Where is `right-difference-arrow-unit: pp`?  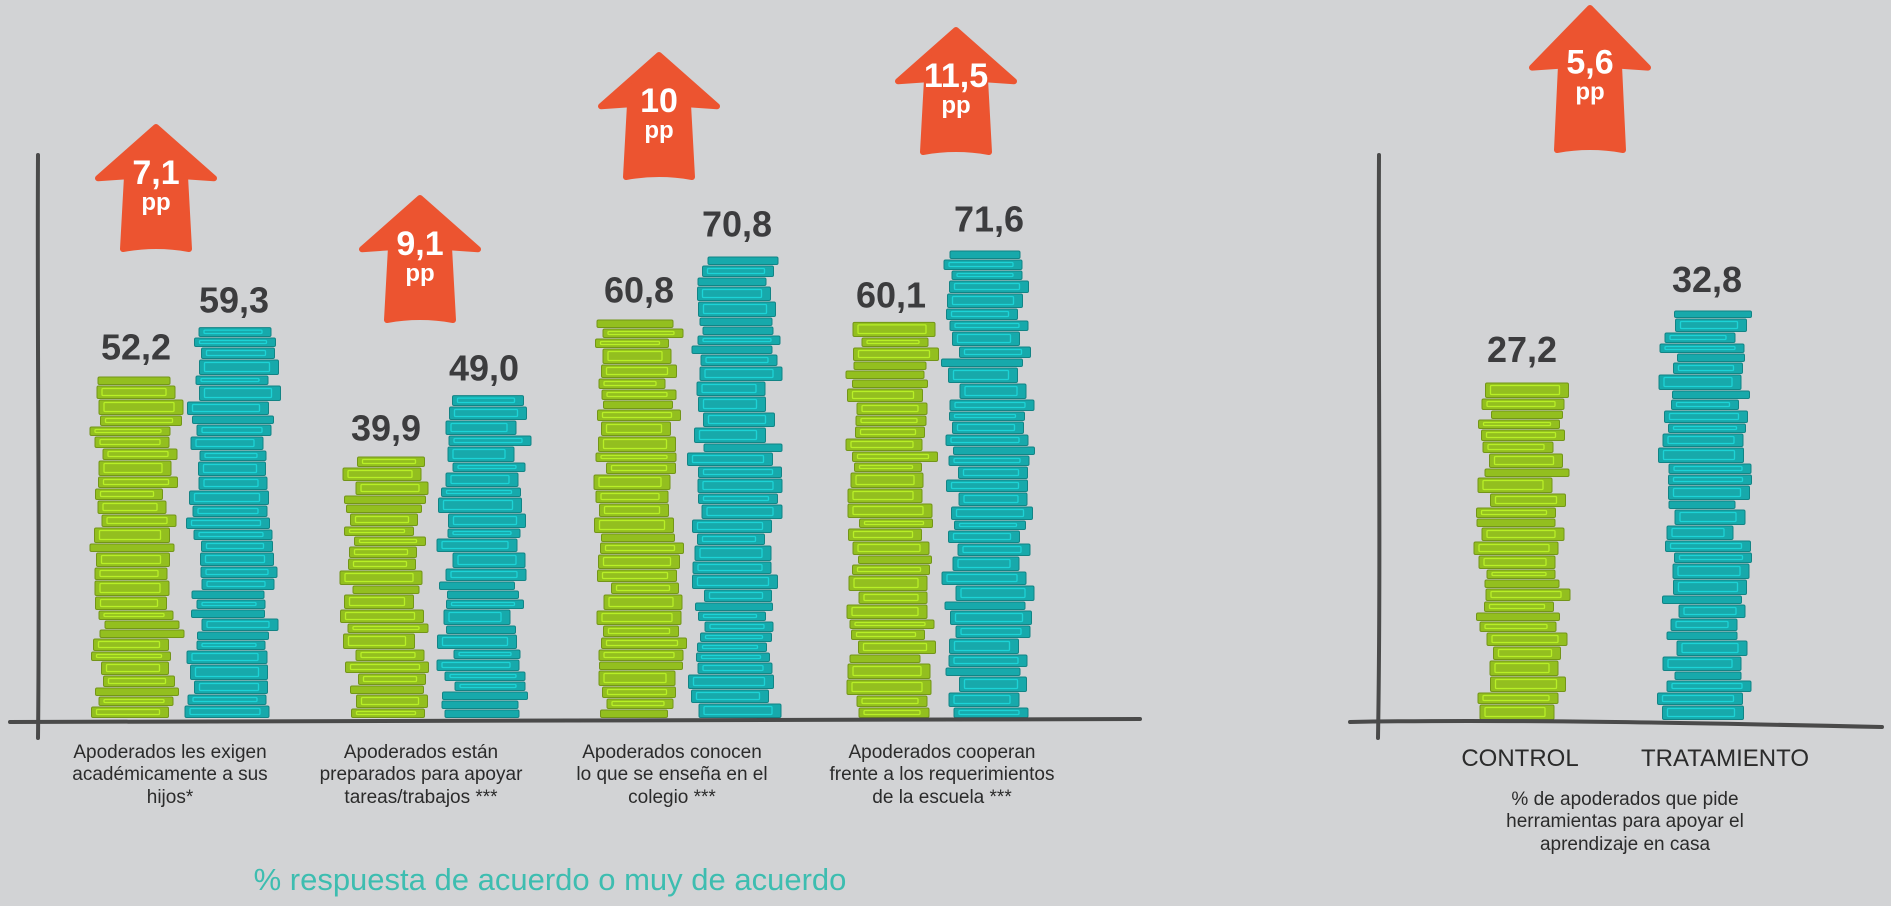
right-difference-arrow-unit: pp is located at coordinates (1589, 92).